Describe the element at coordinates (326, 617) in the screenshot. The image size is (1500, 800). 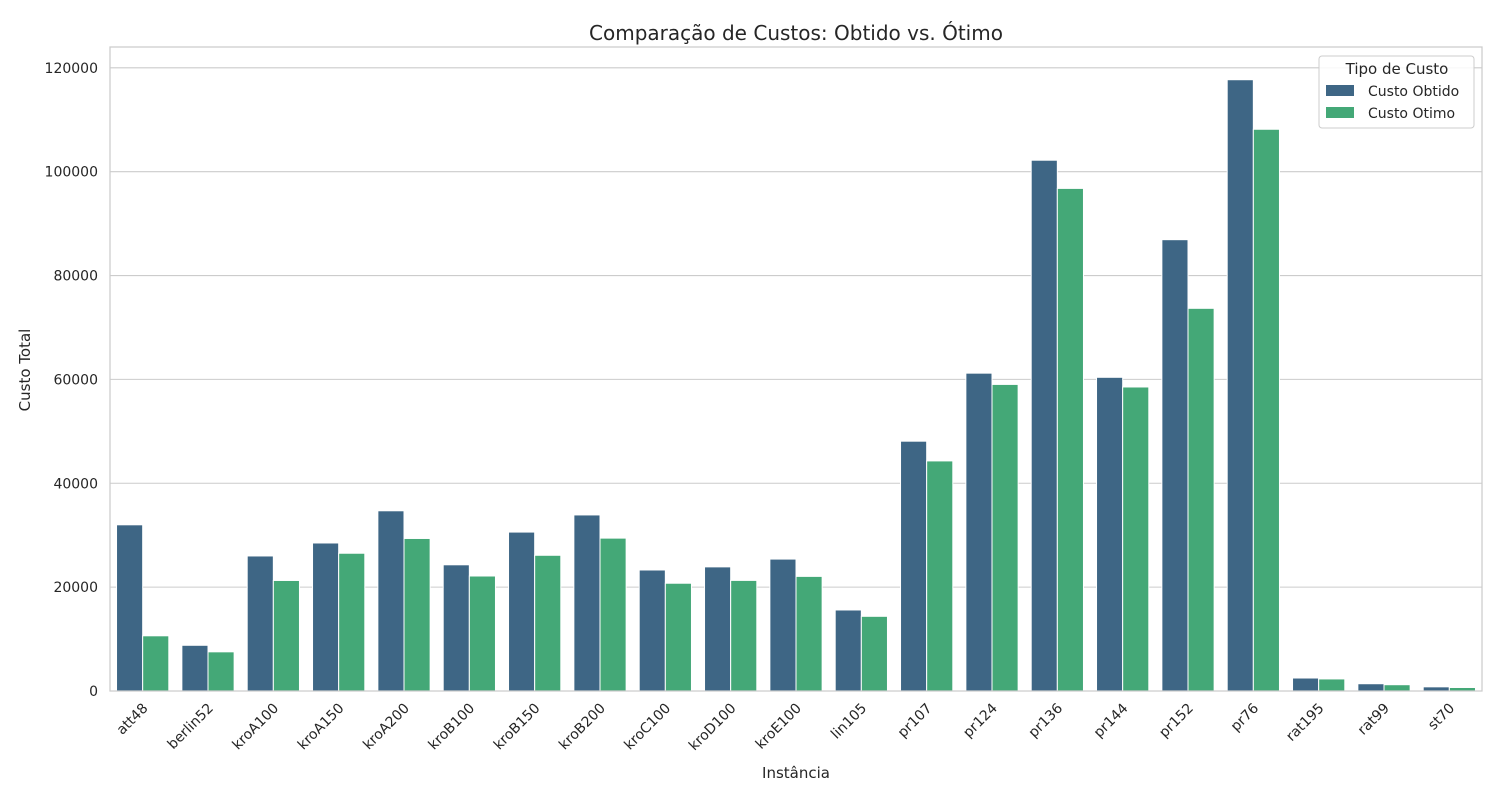
I see `bar-custo-obtido-kroA150` at that location.